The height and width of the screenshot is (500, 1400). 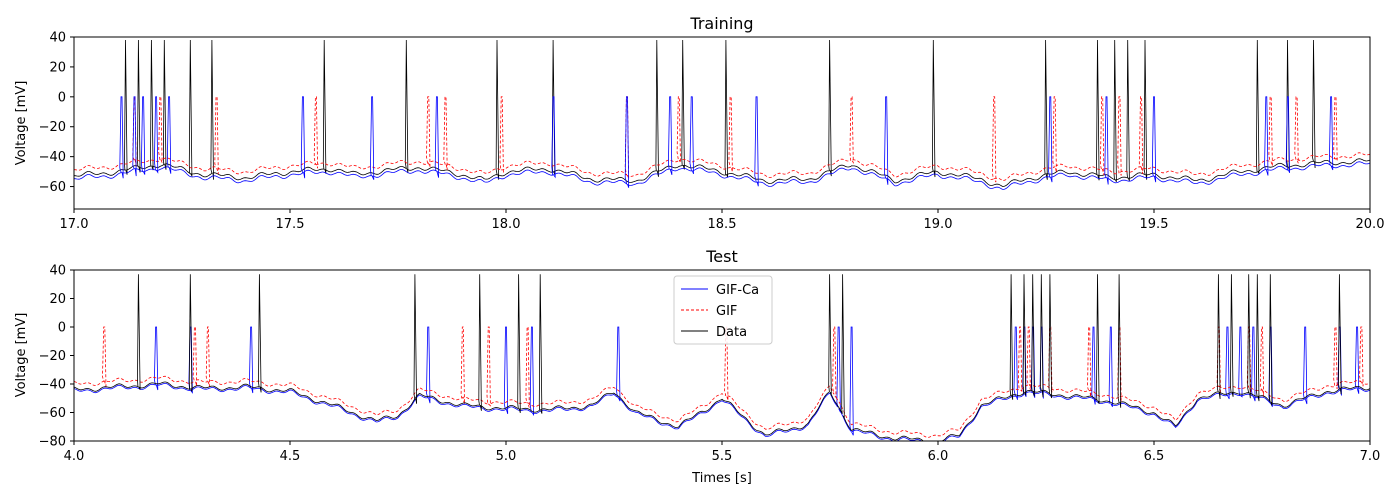 What do you see at coordinates (21, 355) in the screenshot?
I see `test-ylabel: Voltage [mV]` at bounding box center [21, 355].